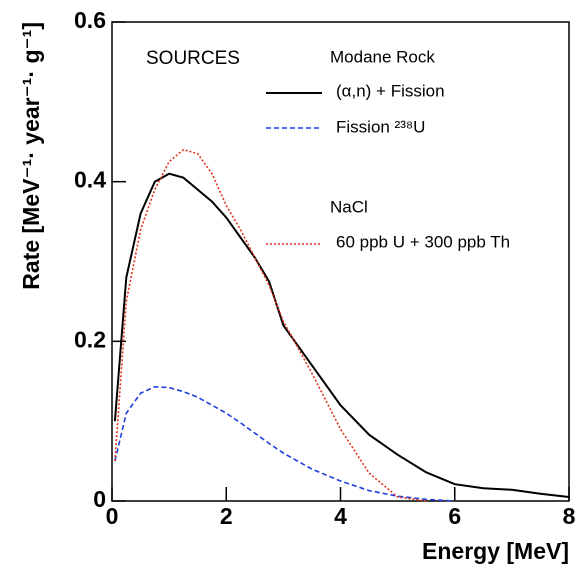  What do you see at coordinates (226, 516) in the screenshot?
I see `x-tick-label: 2` at bounding box center [226, 516].